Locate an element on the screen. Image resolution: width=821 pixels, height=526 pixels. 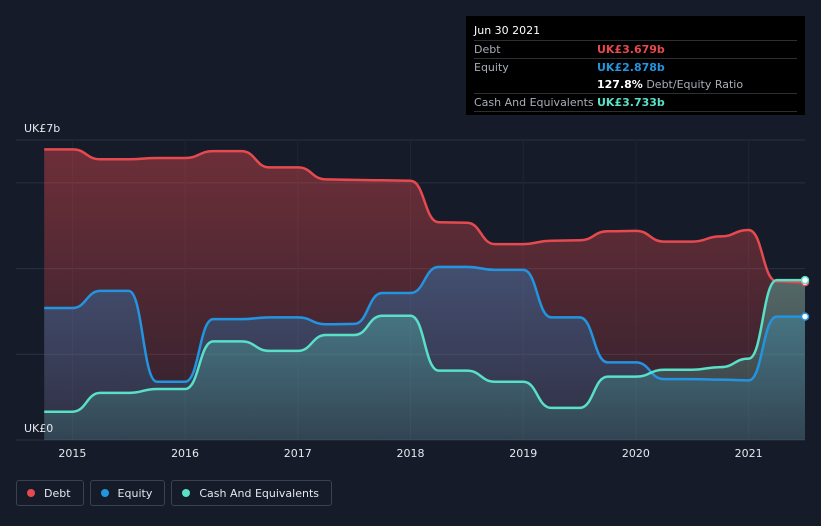
chart-legend: Debt Equity Cash And Equivalents is located at coordinates (174, 493).